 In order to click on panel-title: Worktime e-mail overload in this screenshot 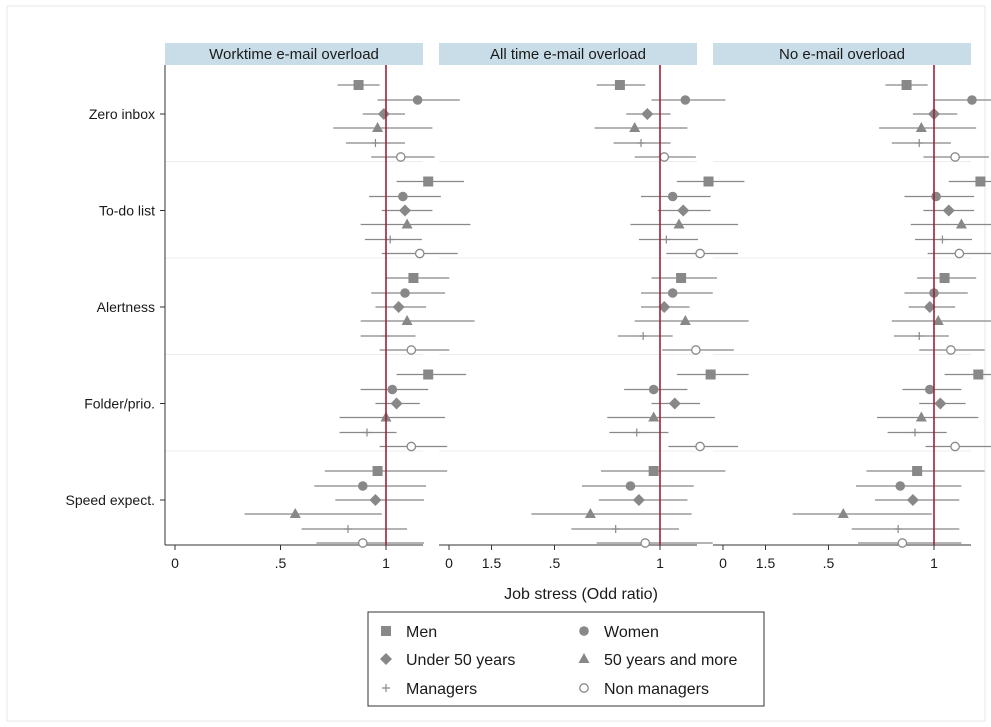, I will do `click(294, 54)`.